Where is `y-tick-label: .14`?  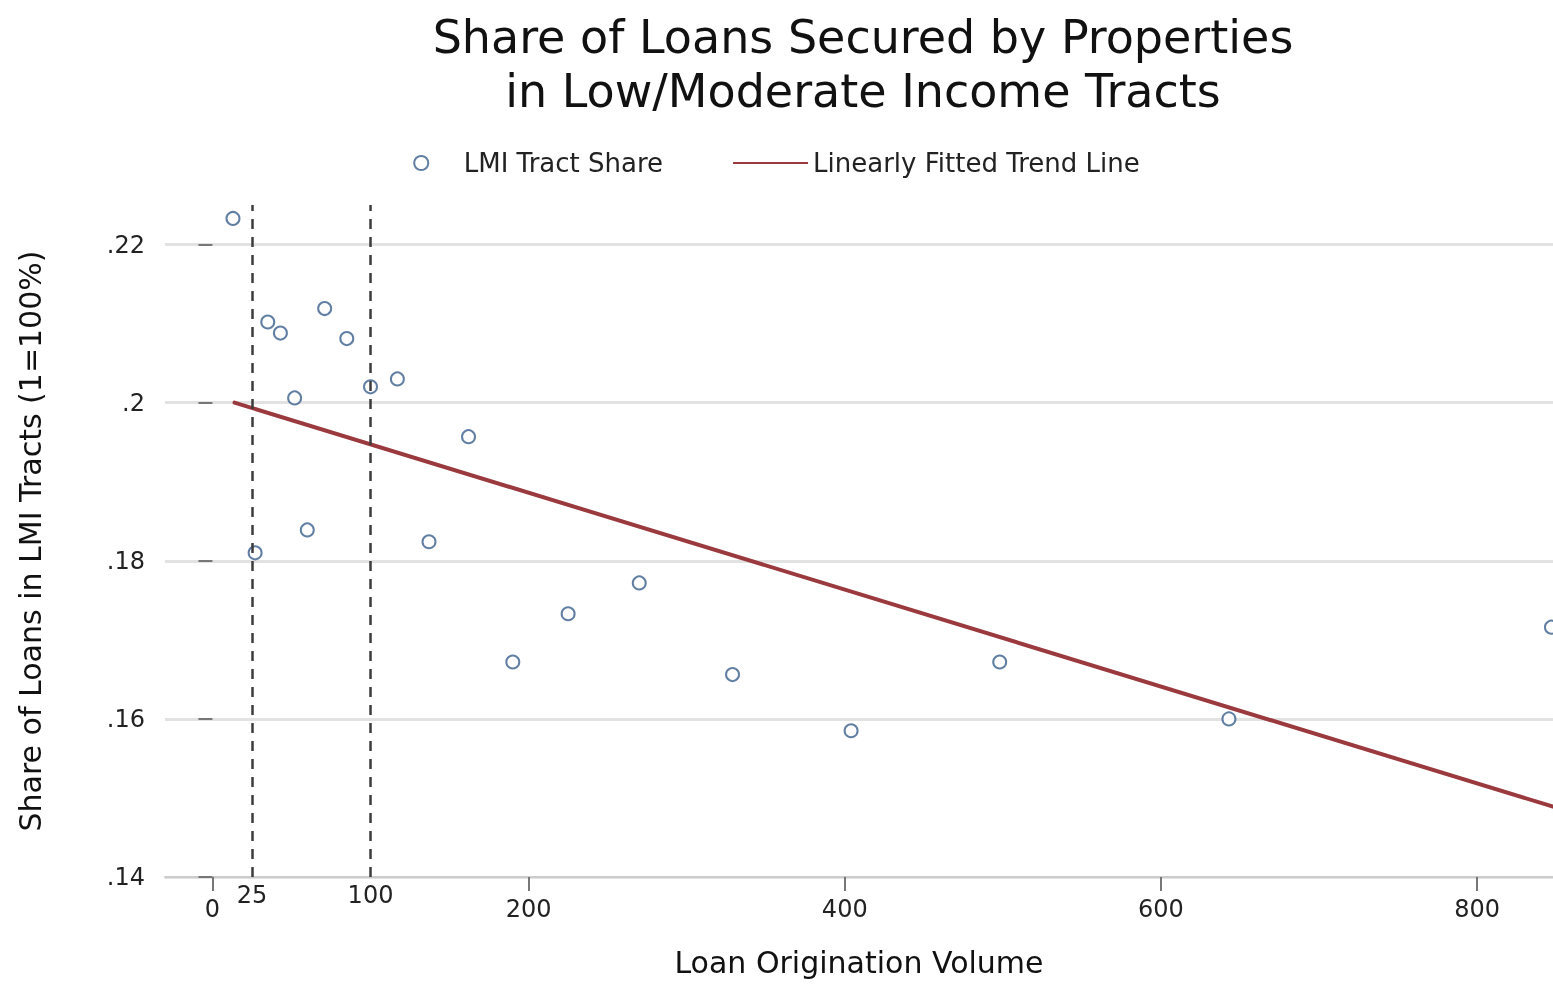 y-tick-label: .14 is located at coordinates (125, 877).